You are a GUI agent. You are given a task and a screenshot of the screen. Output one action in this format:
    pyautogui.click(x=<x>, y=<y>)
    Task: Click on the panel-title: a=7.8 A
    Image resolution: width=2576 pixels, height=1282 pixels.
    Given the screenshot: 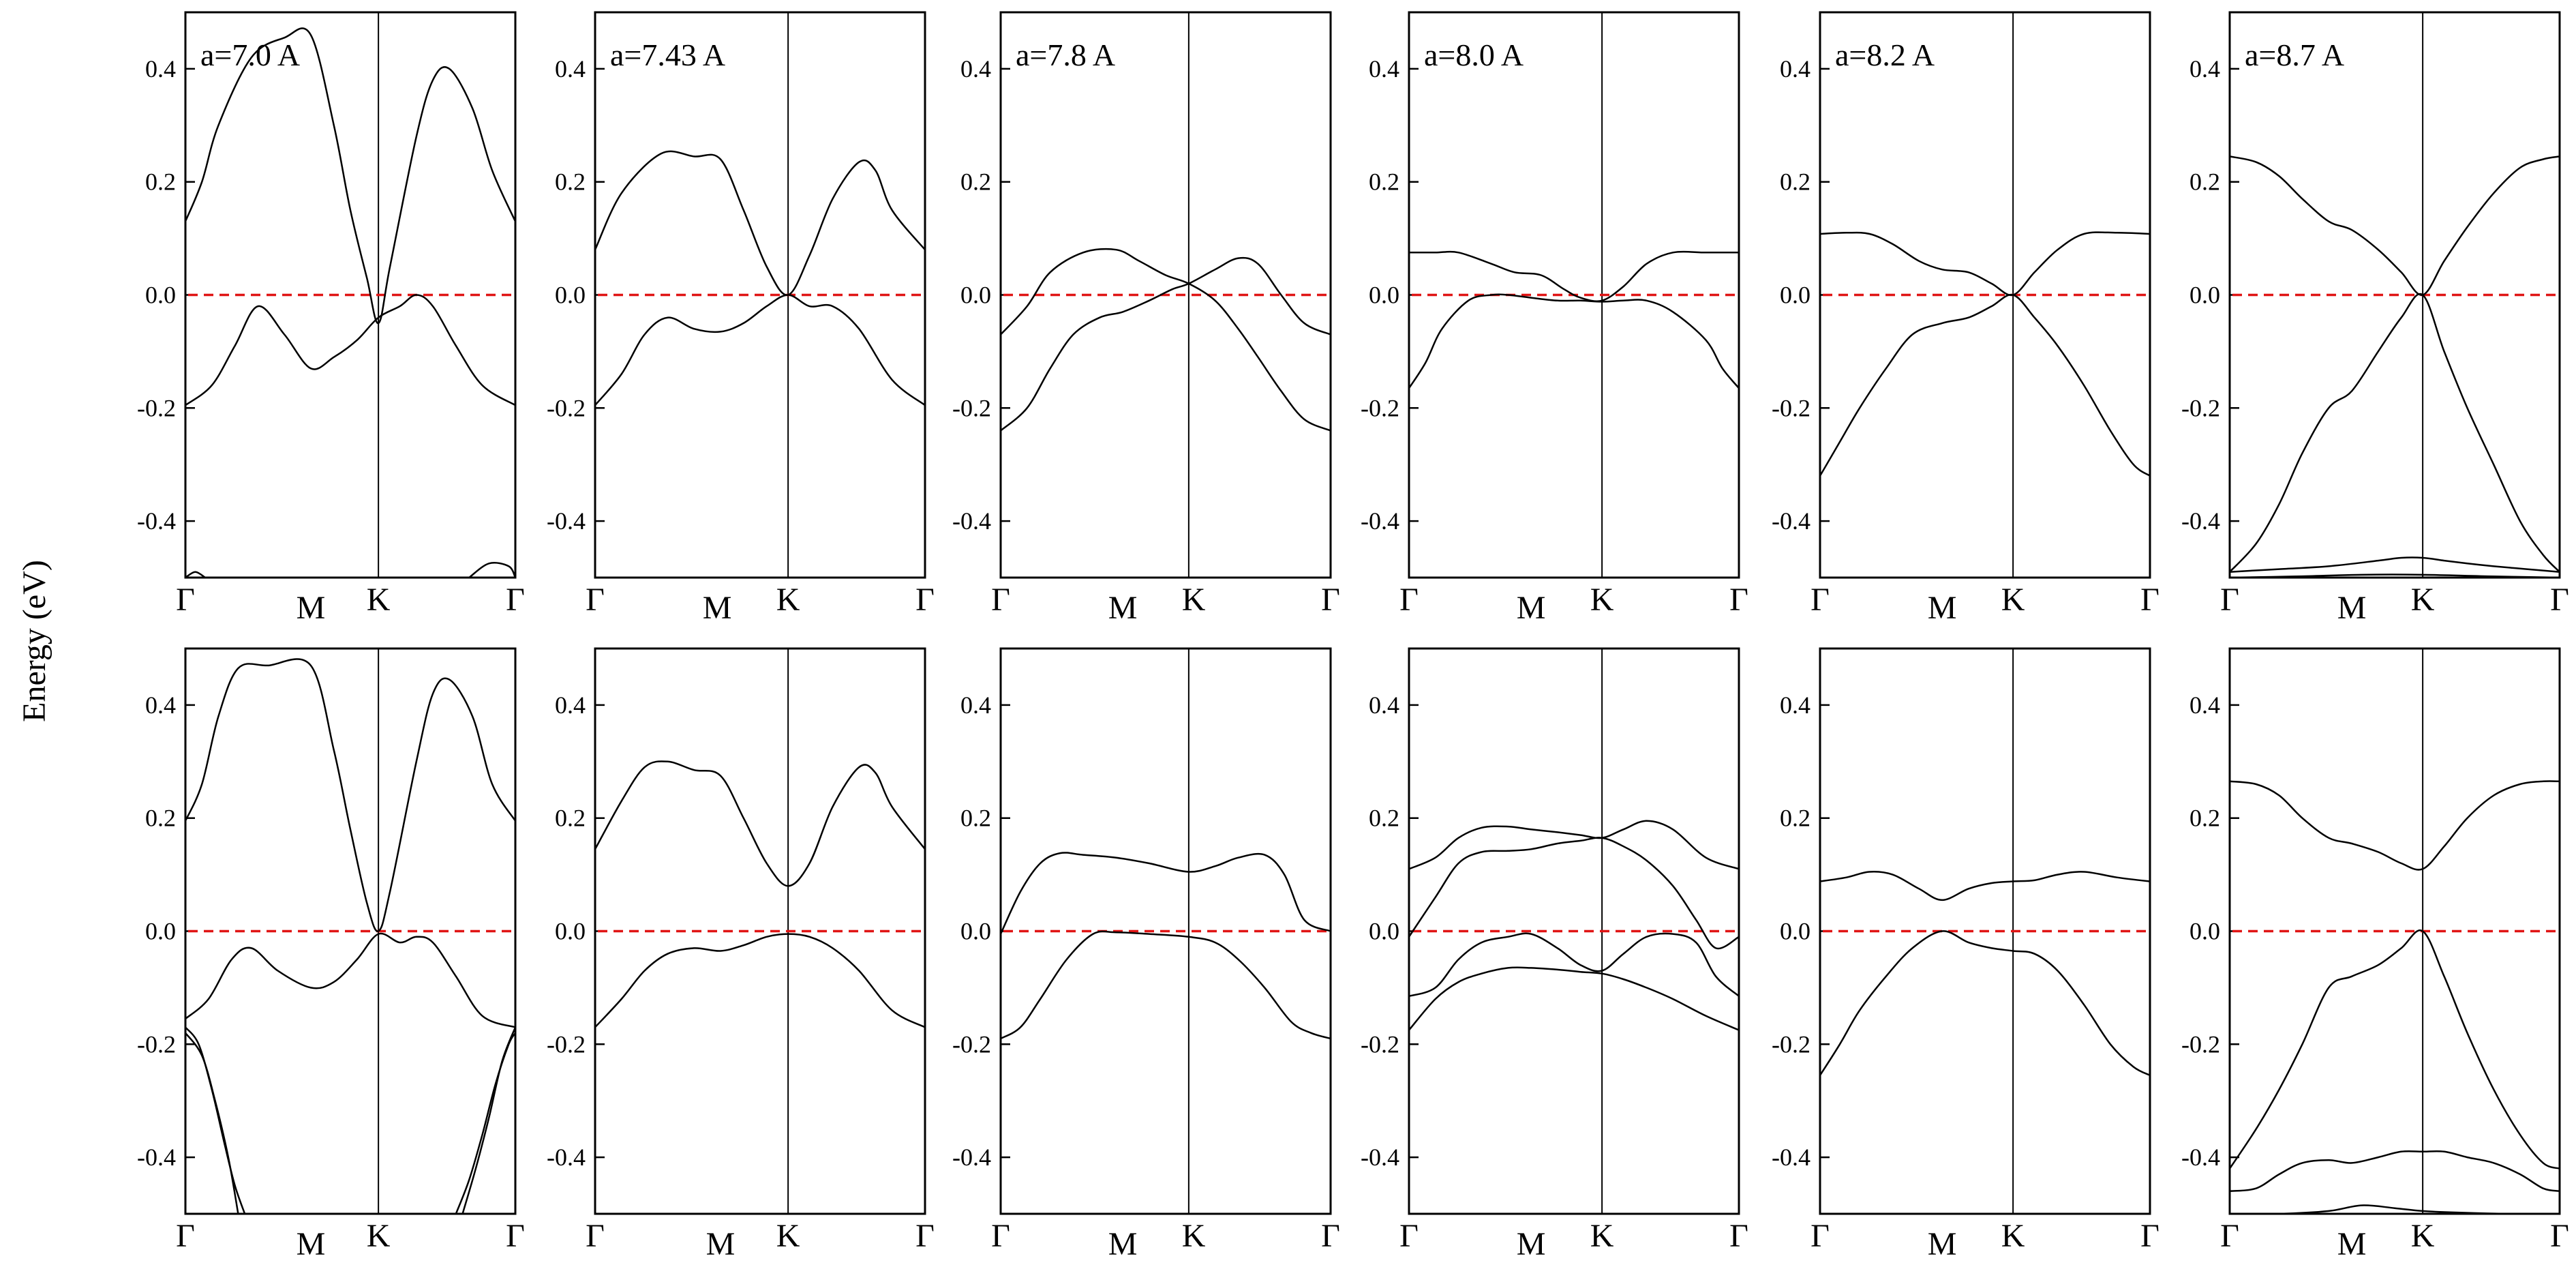 What is the action you would take?
    pyautogui.click(x=1065, y=55)
    